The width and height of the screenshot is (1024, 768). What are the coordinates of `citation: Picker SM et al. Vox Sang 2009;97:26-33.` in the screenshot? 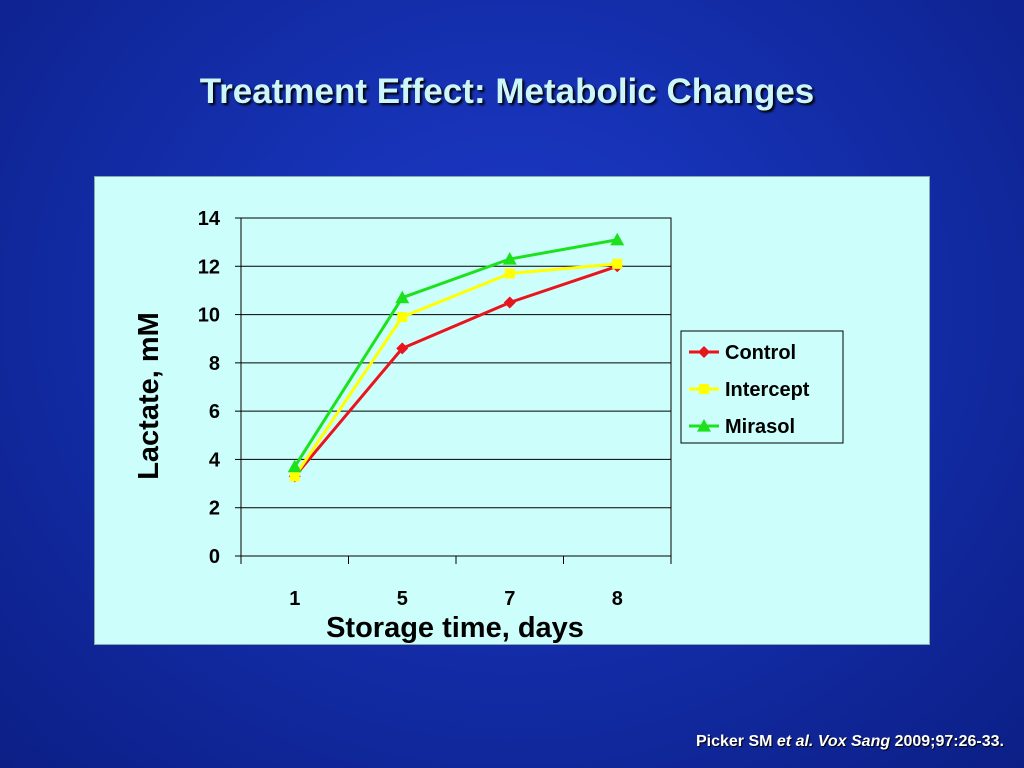 It's located at (850, 742).